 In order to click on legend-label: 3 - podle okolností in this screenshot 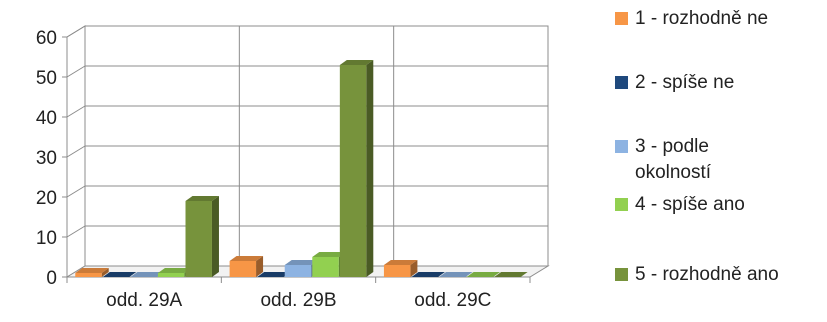, I will do `click(673, 159)`.